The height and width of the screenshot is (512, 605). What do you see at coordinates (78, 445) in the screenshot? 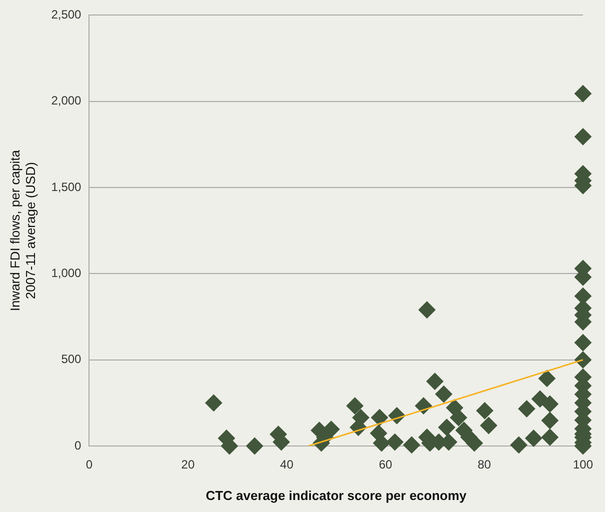
I see `y-tick-label: 0` at bounding box center [78, 445].